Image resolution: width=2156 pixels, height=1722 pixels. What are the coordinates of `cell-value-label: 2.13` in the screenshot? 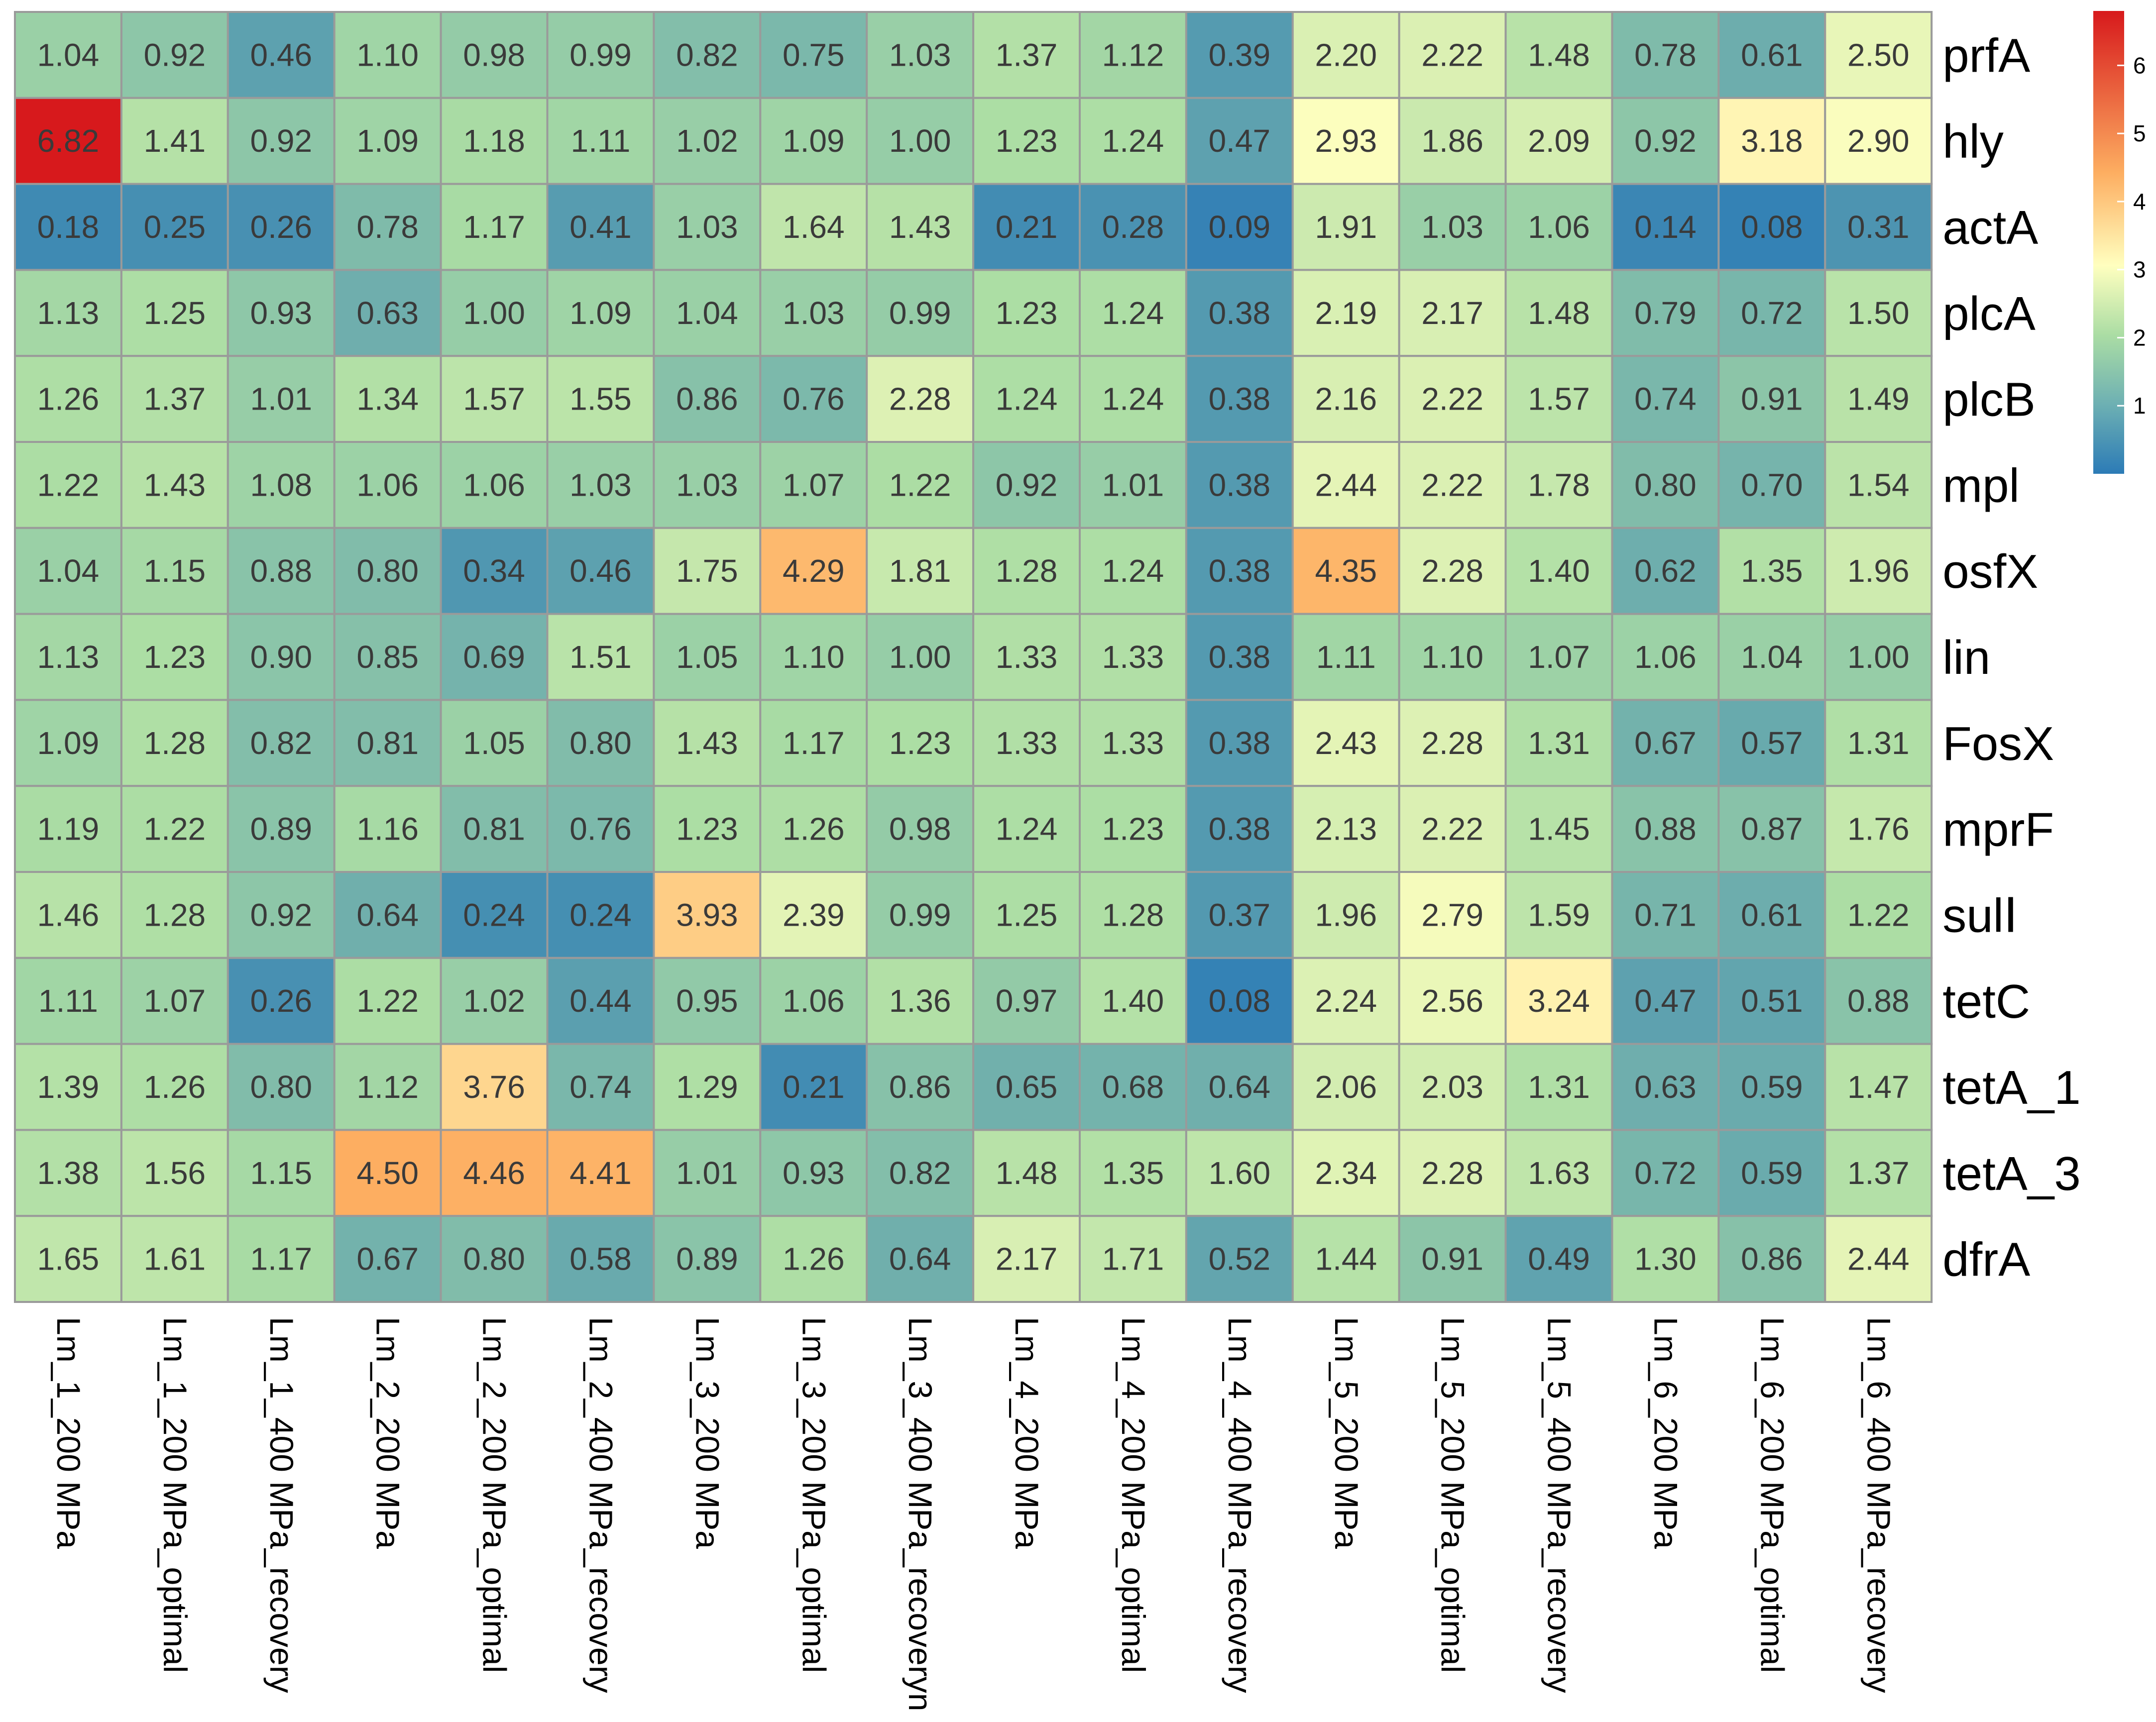 It's located at (1346, 829).